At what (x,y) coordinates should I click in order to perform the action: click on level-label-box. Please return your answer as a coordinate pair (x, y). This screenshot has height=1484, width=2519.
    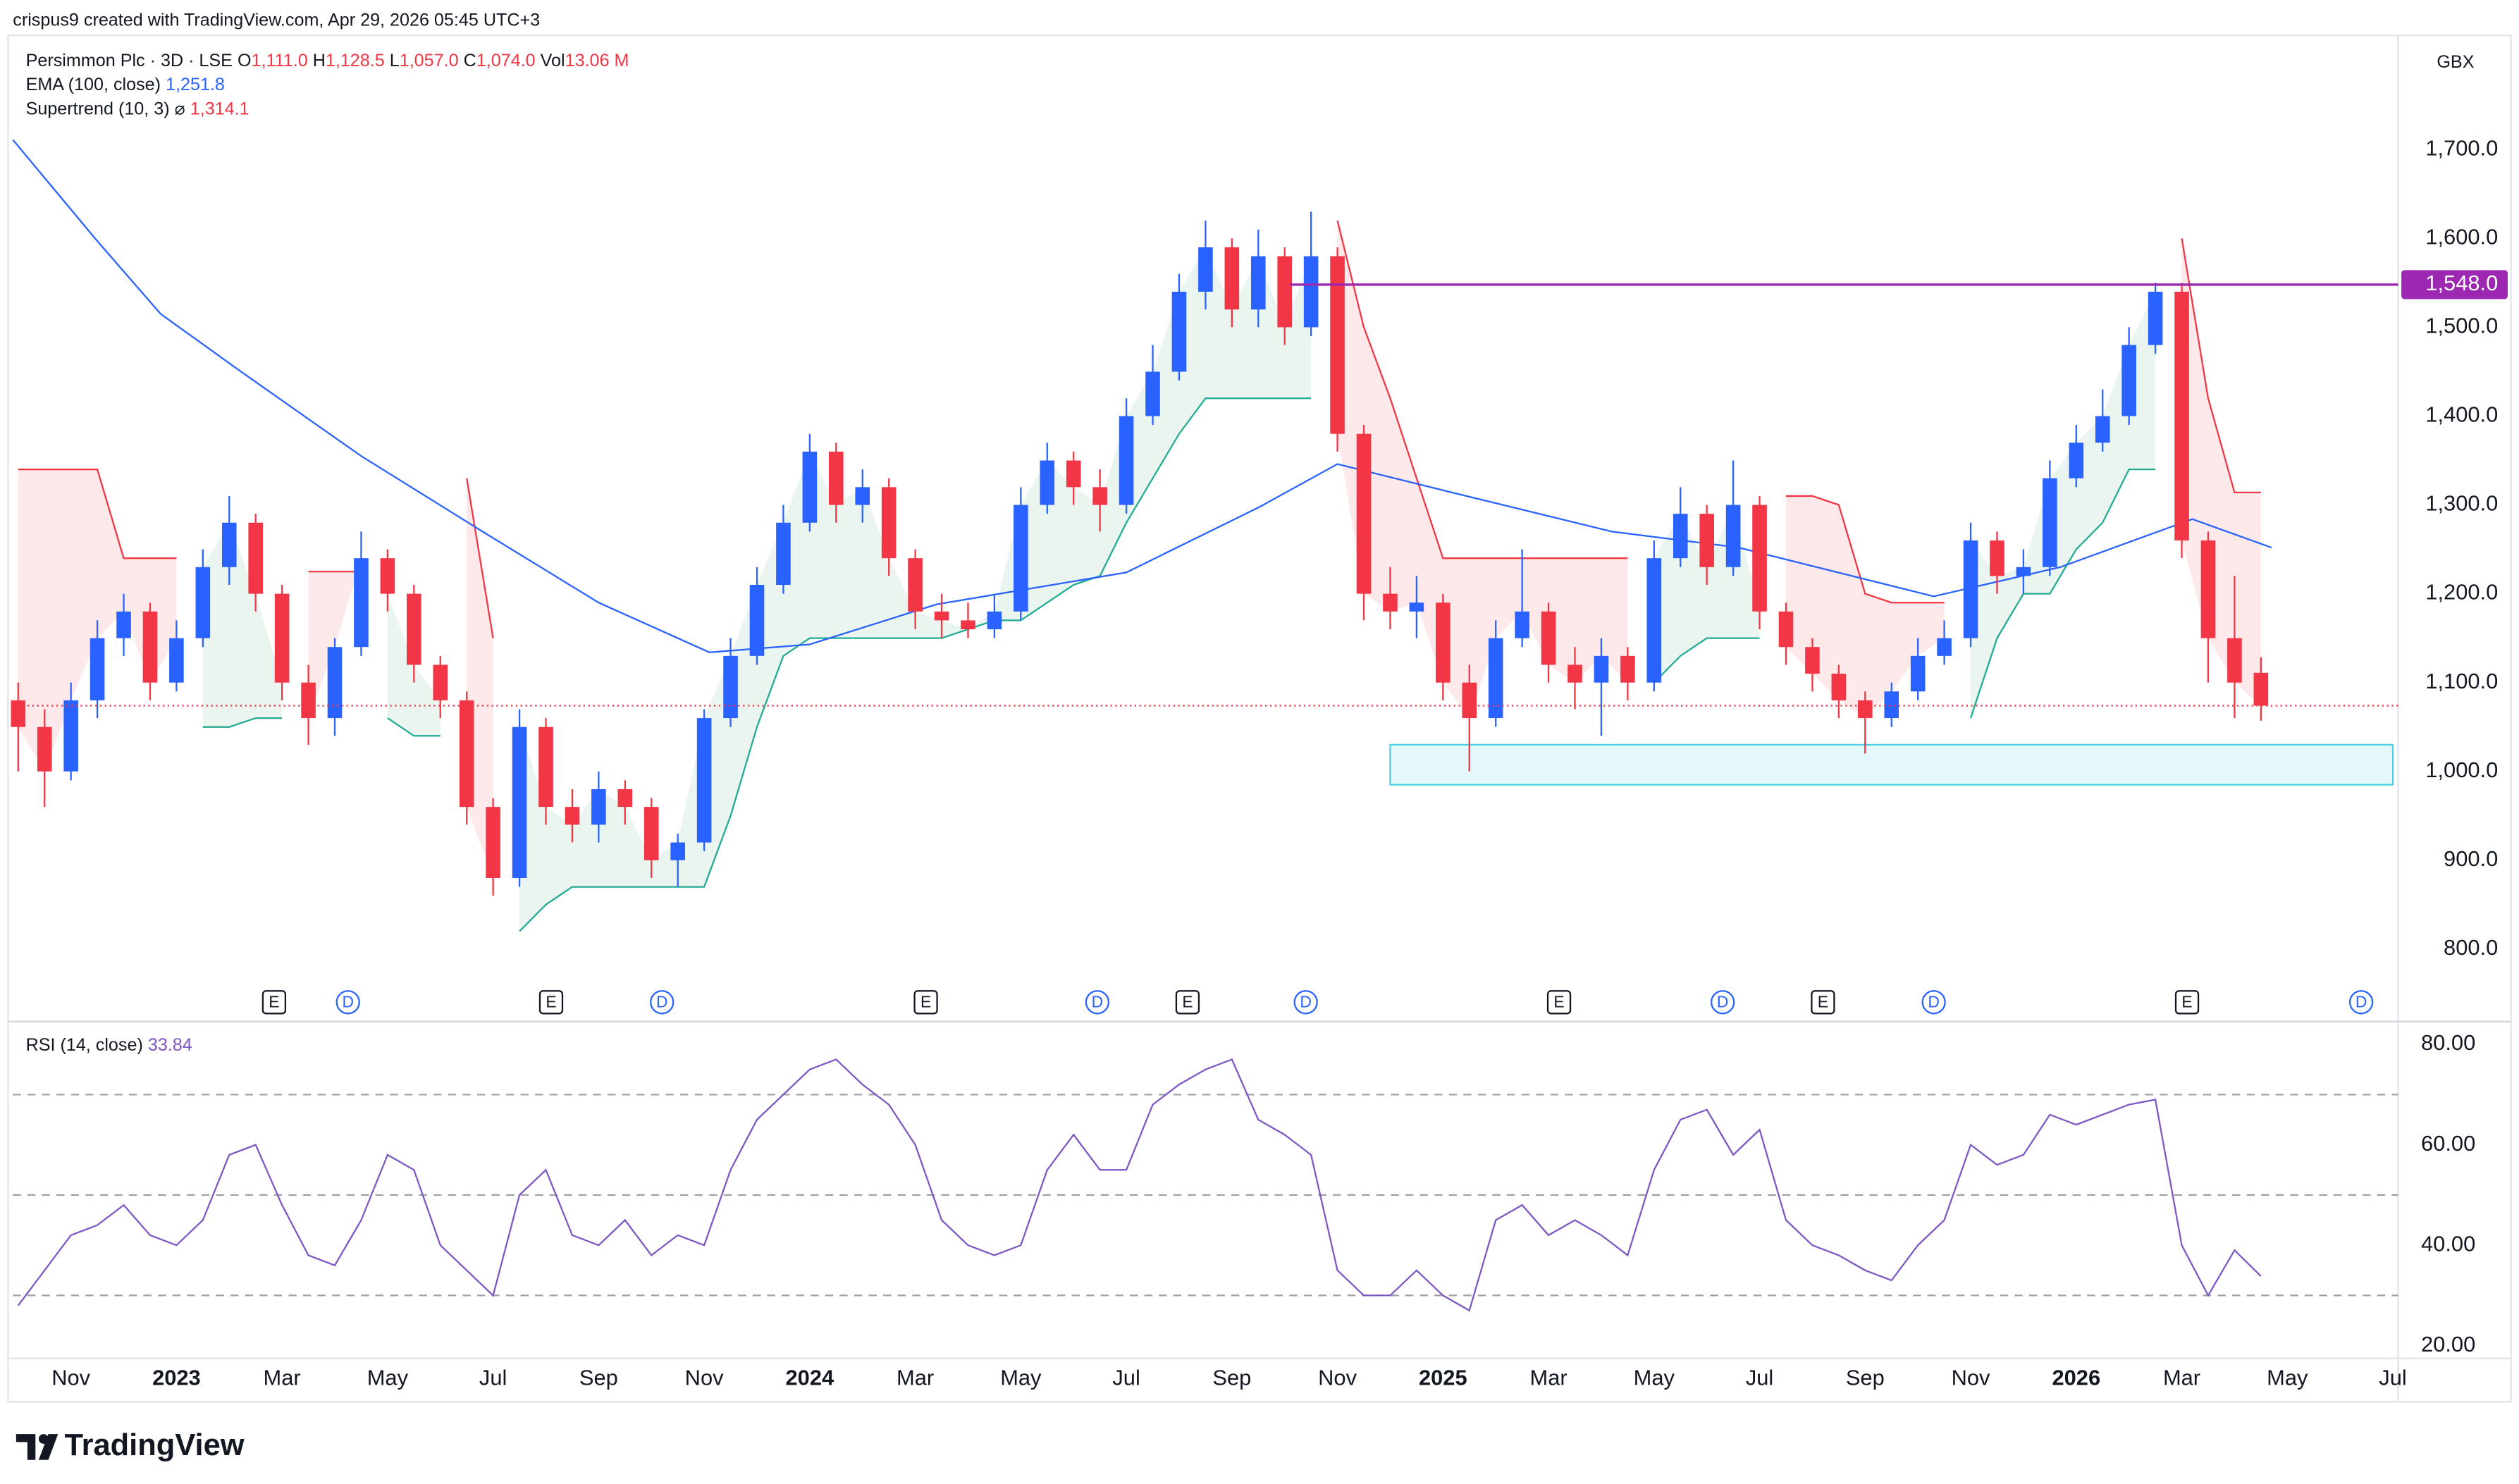
    Looking at the image, I should click on (2454, 284).